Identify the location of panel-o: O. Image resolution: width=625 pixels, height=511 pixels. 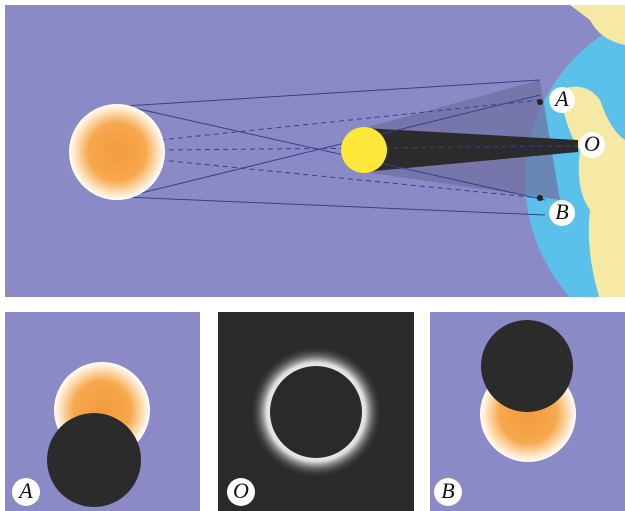
(316, 411).